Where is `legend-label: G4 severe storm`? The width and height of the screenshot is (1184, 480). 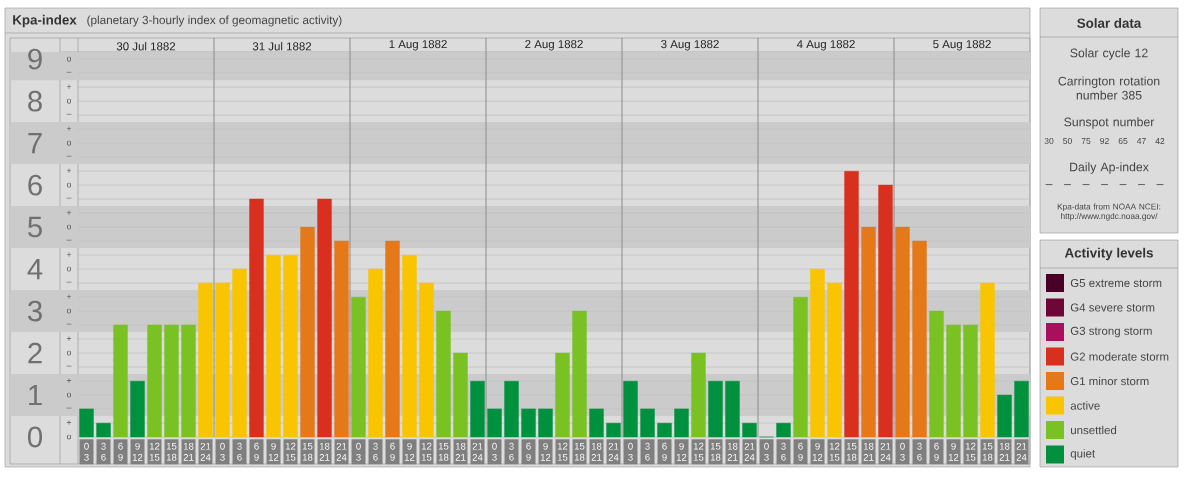 legend-label: G4 severe storm is located at coordinates (1112, 307).